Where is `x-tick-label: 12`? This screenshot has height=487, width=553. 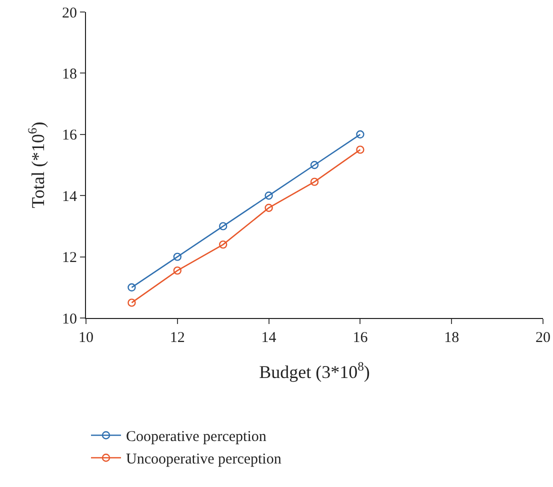
x-tick-label: 12 is located at coordinates (177, 338).